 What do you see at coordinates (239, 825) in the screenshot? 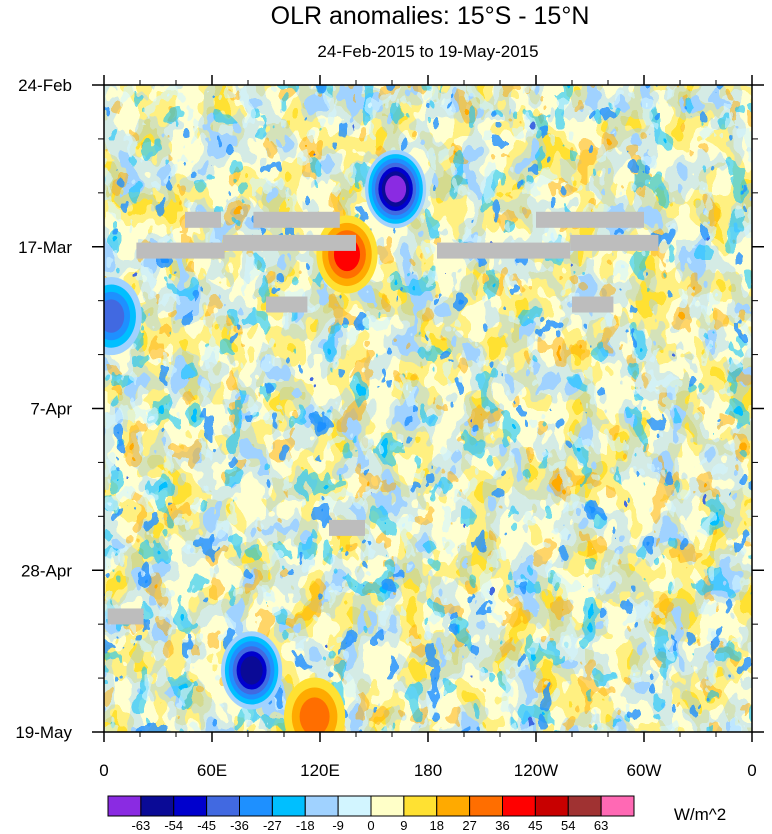
I see `colorbar-label: -36` at bounding box center [239, 825].